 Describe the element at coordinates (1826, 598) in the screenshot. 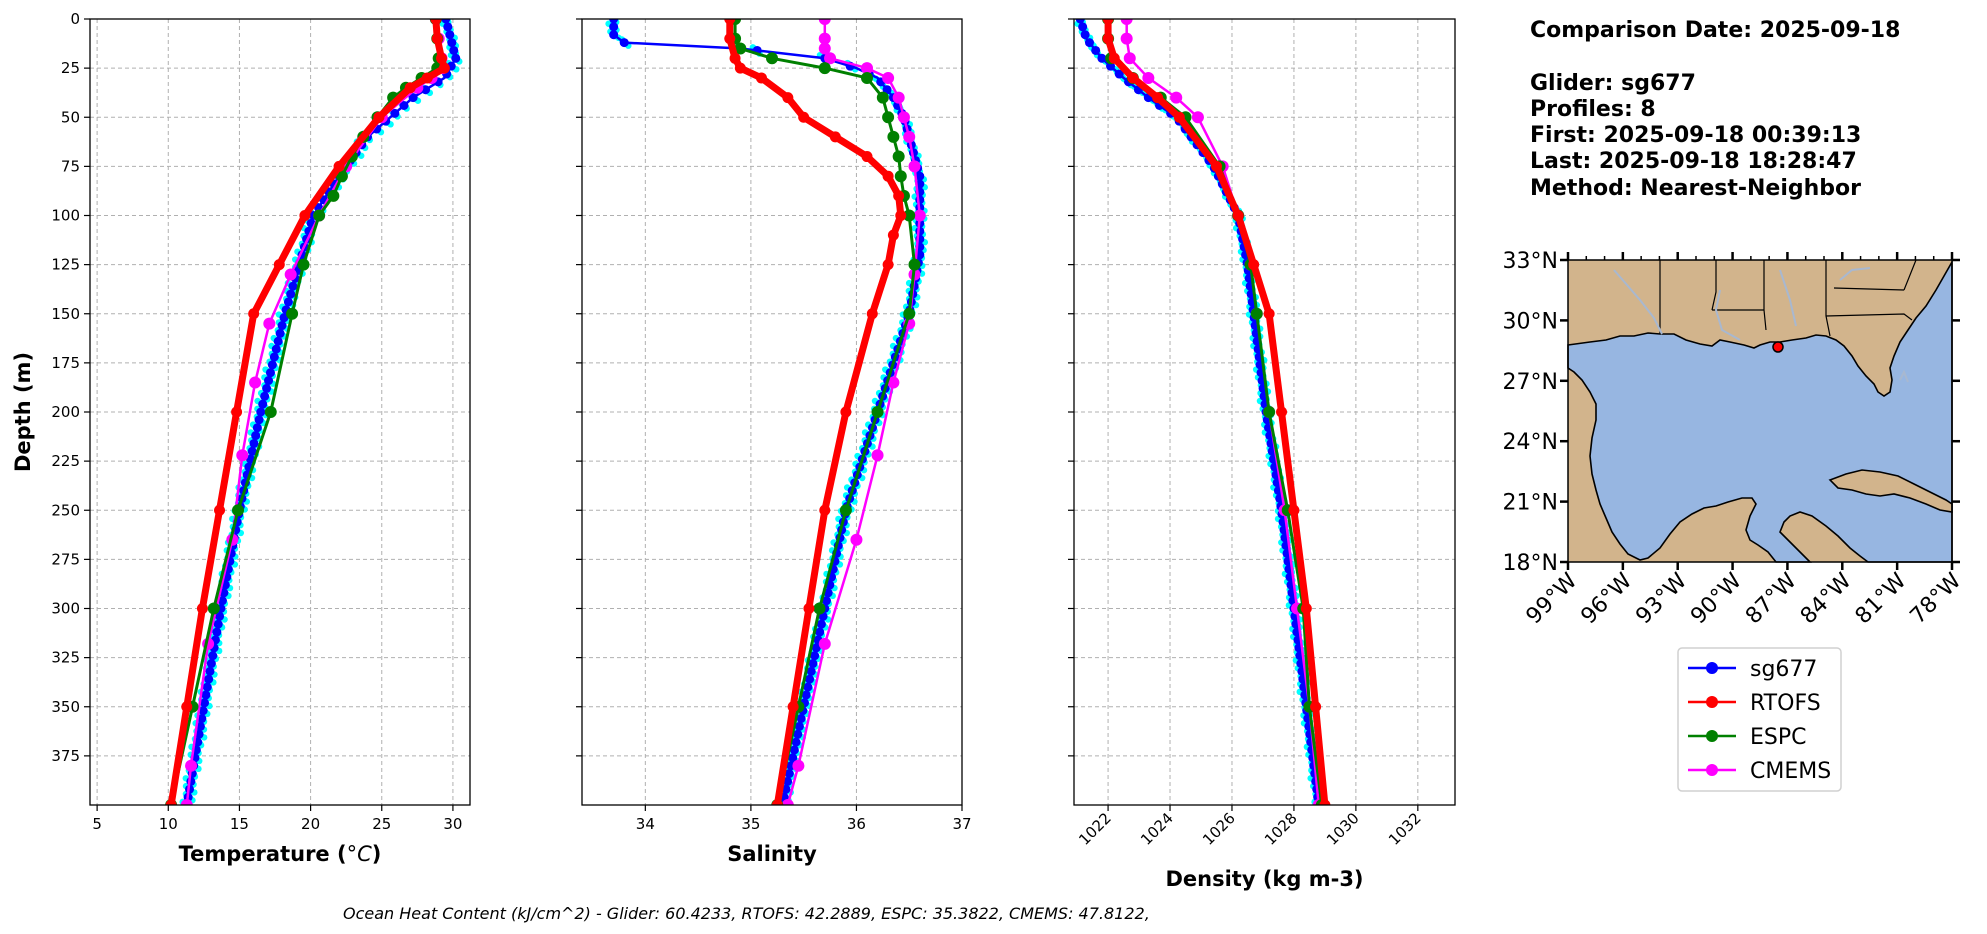

I see `lon-tick-label: 84°W` at that location.